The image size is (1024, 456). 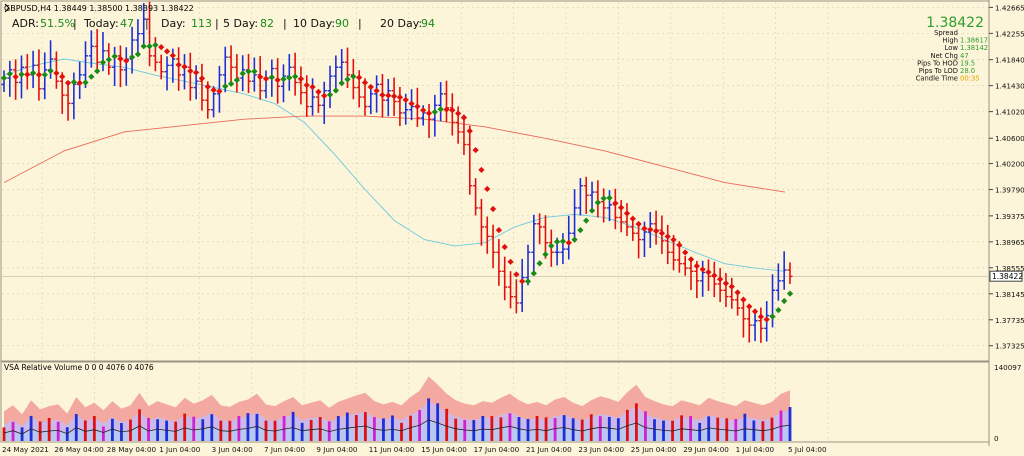 What do you see at coordinates (127, 23) in the screenshot?
I see `today-value: 47` at bounding box center [127, 23].